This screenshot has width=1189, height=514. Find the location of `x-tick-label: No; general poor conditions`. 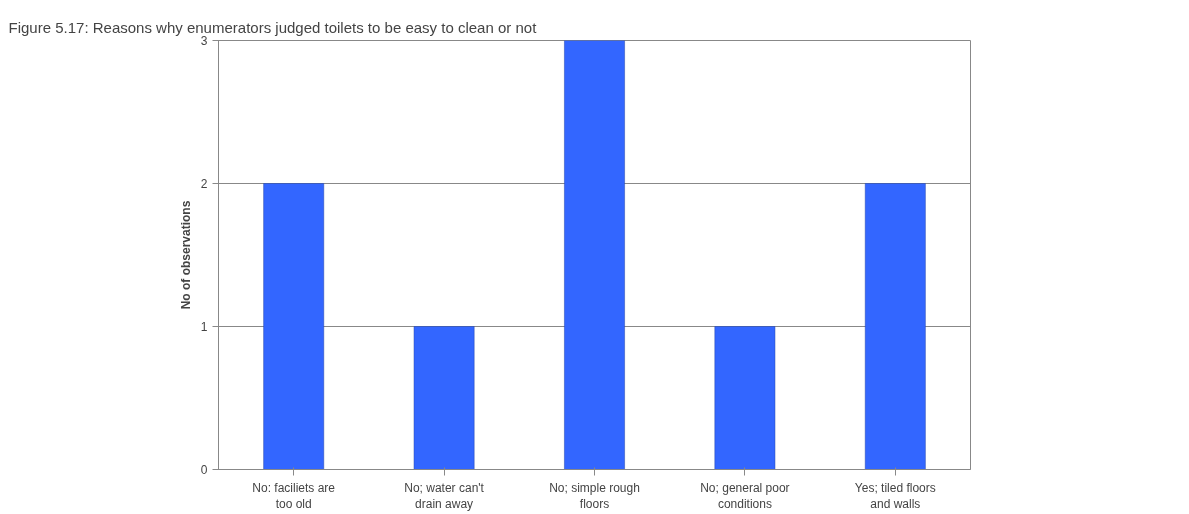

x-tick-label: No; general poor conditions is located at coordinates (745, 496).